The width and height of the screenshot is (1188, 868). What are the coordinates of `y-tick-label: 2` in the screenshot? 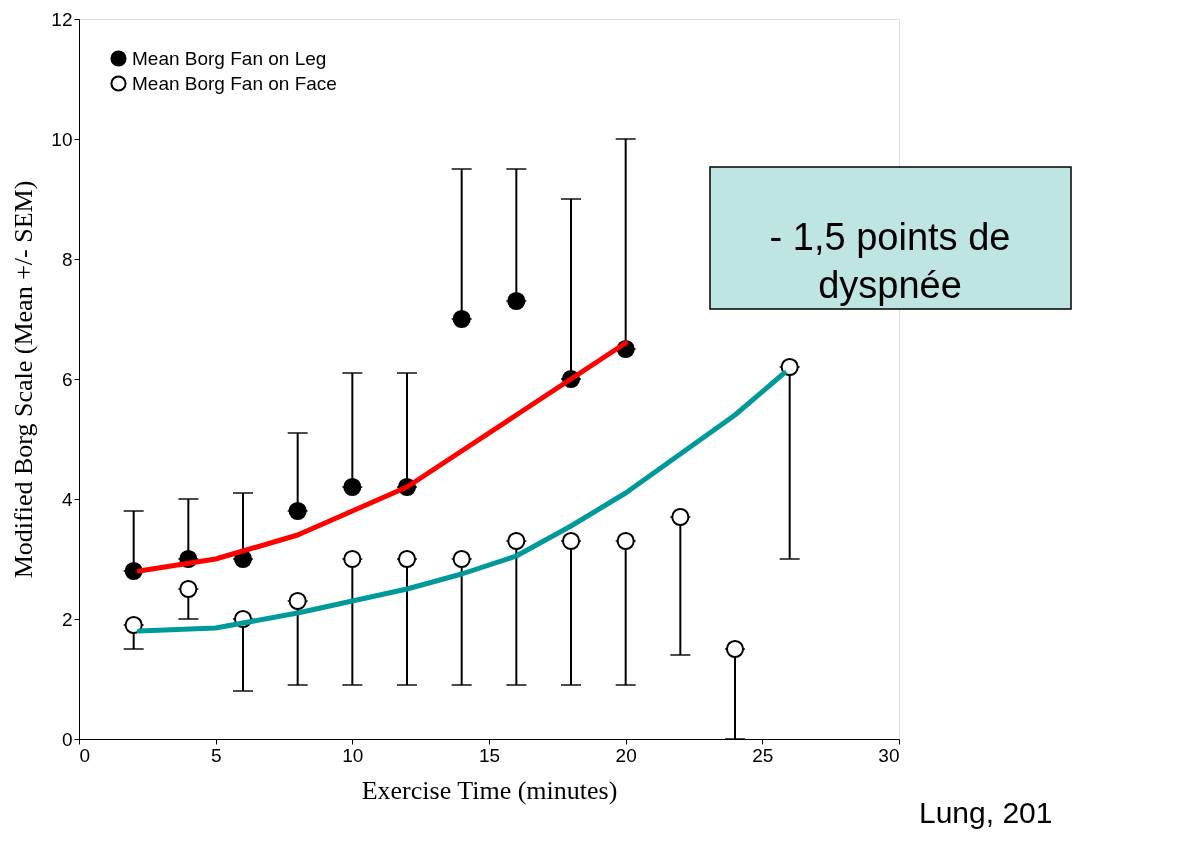 It's located at (67, 619).